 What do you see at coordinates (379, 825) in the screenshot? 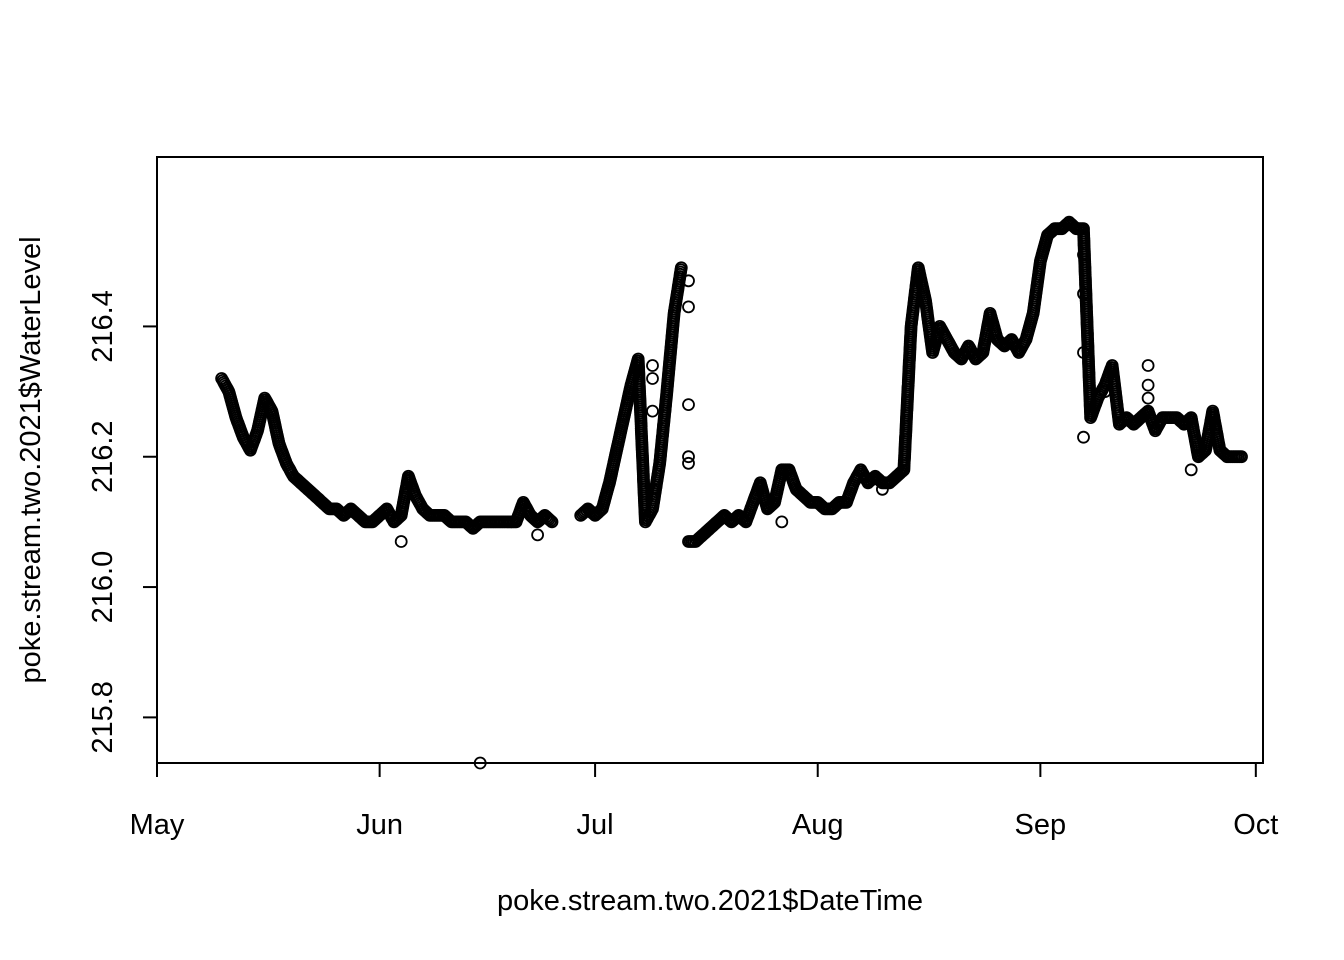
I see `x-tick-label: Jun` at bounding box center [379, 825].